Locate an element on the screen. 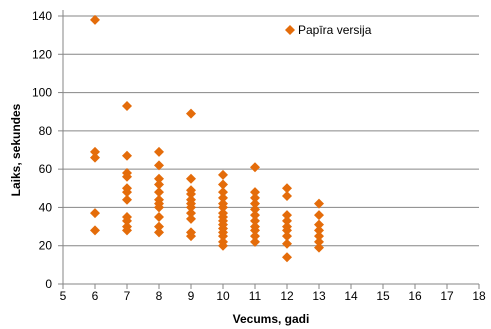 The width and height of the screenshot is (491, 329). y-tick-label: 40 is located at coordinates (46, 207).